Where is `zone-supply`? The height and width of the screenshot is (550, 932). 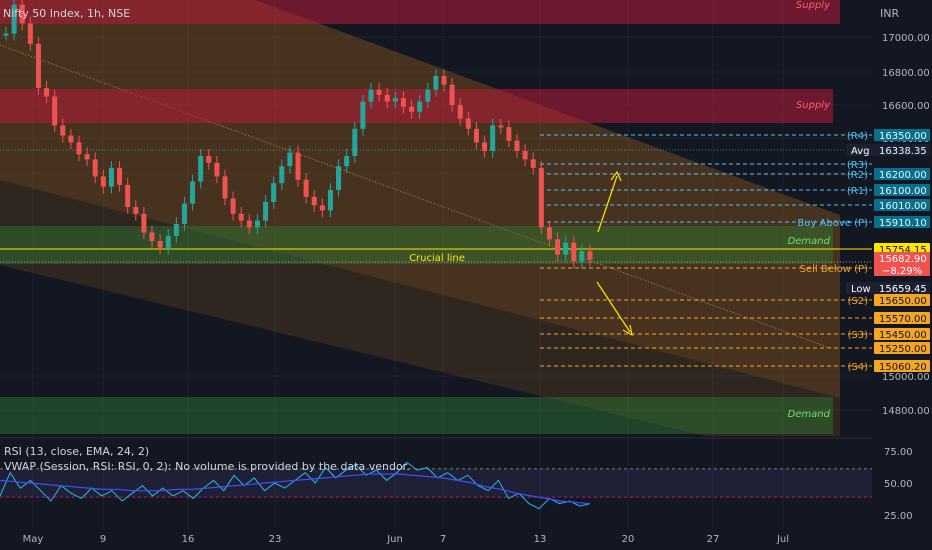 zone-supply is located at coordinates (420, 12).